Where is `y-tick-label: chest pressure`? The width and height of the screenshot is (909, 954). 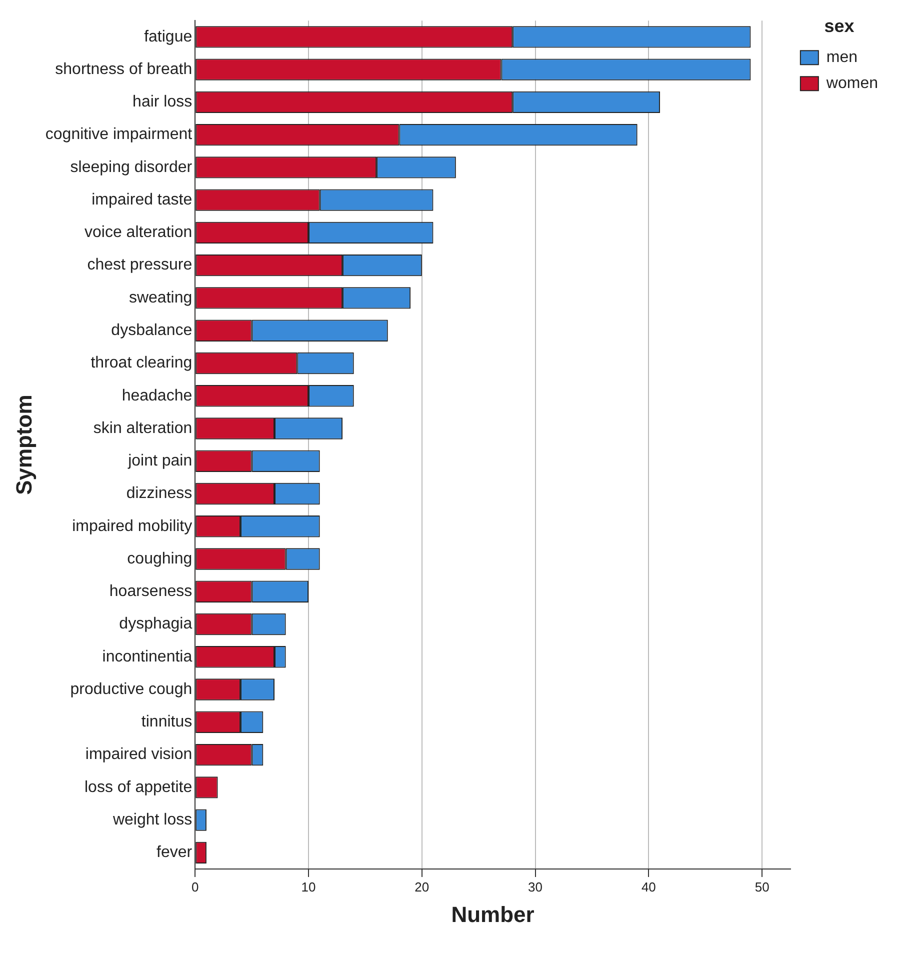
y-tick-label: chest pressure is located at coordinates (139, 265).